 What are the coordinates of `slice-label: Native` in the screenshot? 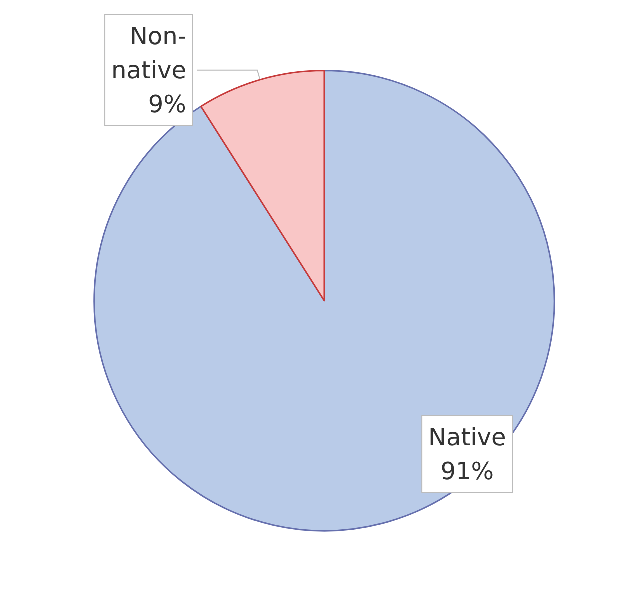 It's located at (467, 437).